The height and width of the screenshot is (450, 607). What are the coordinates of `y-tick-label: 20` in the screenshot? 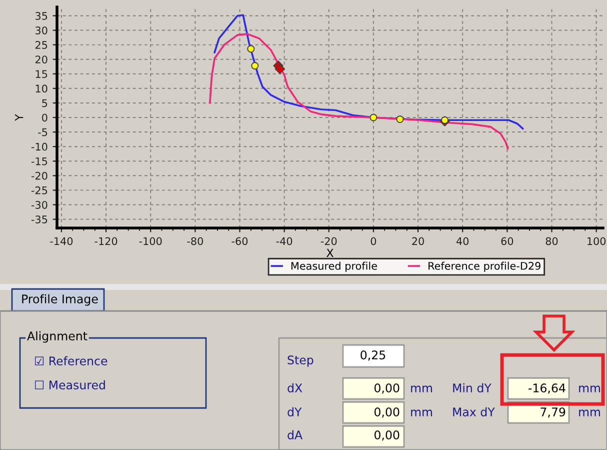 It's located at (41, 60).